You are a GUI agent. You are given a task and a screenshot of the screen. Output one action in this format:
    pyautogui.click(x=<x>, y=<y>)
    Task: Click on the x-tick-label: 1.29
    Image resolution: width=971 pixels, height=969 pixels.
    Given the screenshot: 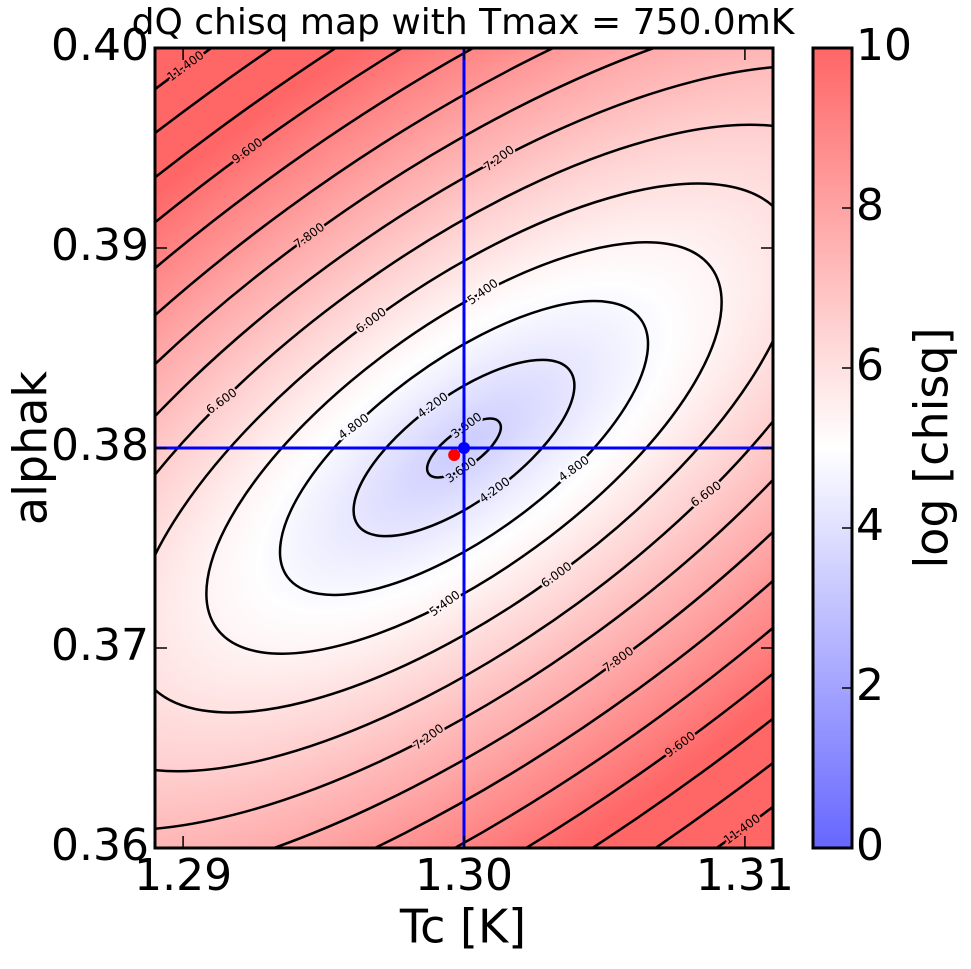 What is the action you would take?
    pyautogui.click(x=183, y=875)
    